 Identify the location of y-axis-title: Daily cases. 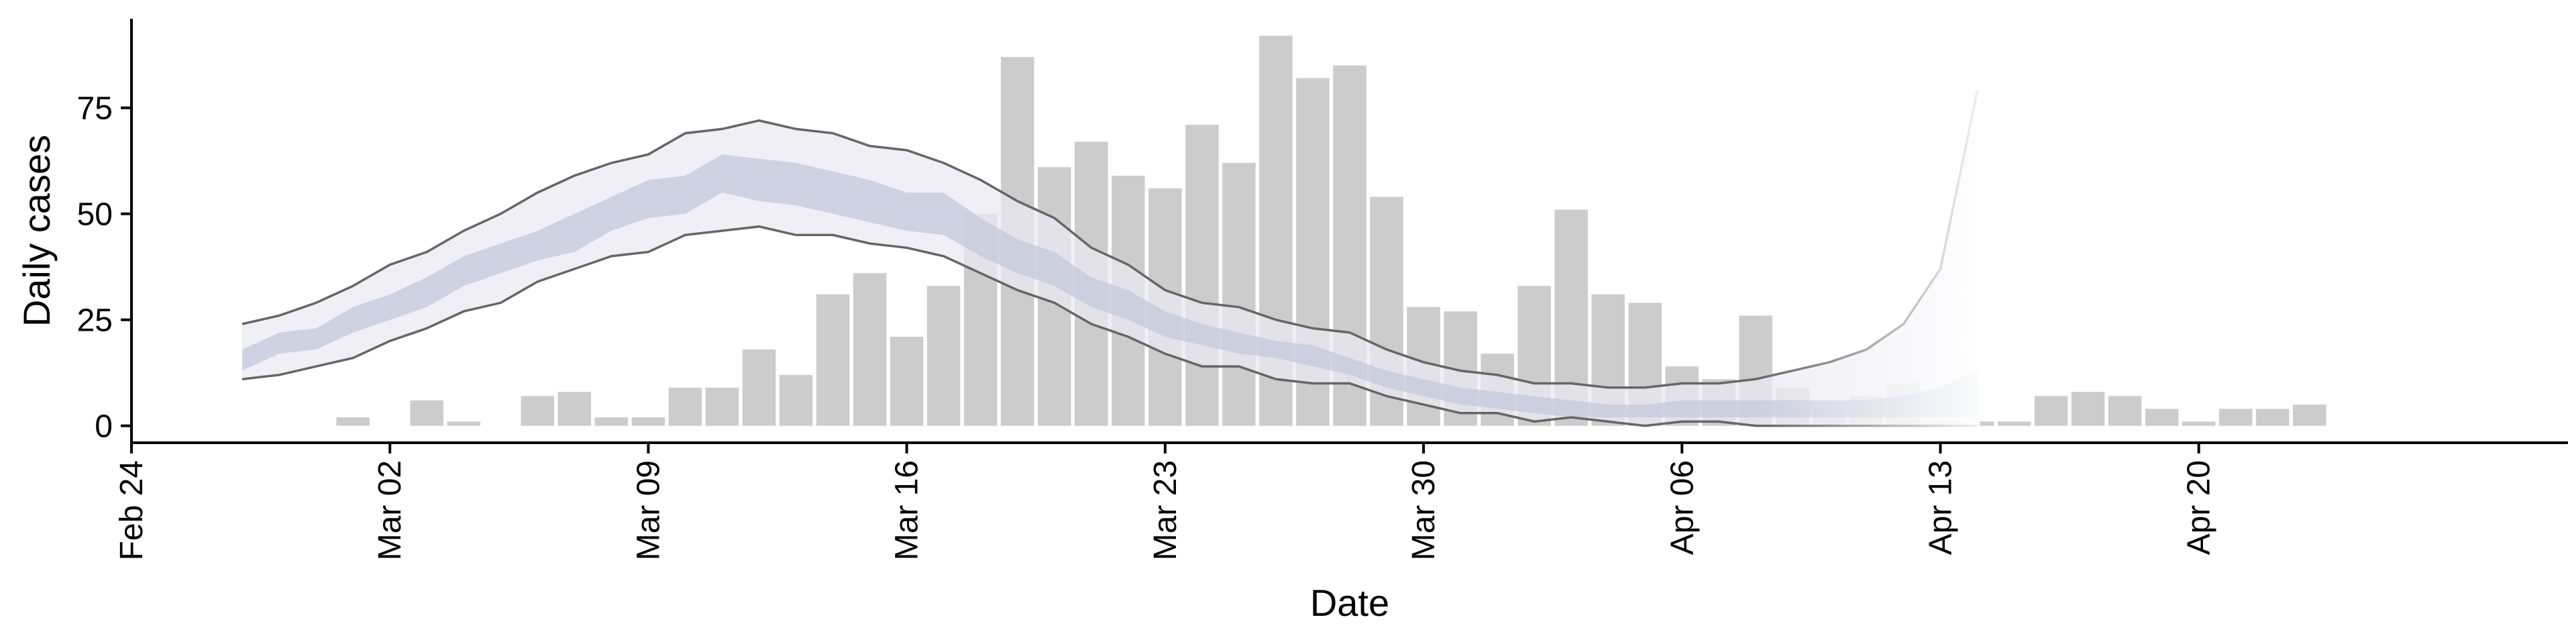
(36, 231).